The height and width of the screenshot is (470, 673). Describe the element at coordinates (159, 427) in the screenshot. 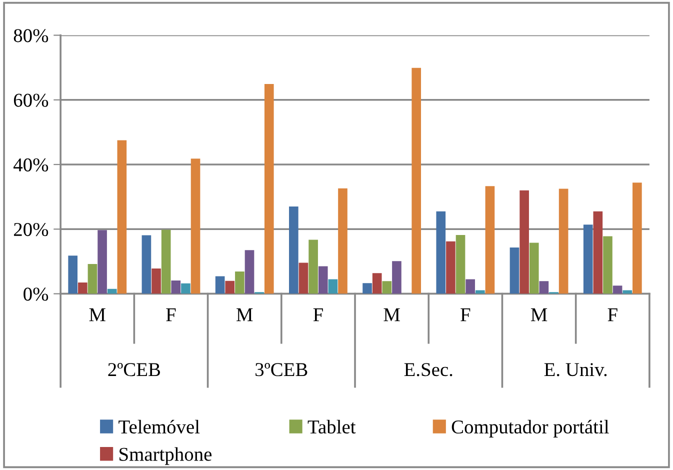

I see `legend-label: Telemóvel` at that location.